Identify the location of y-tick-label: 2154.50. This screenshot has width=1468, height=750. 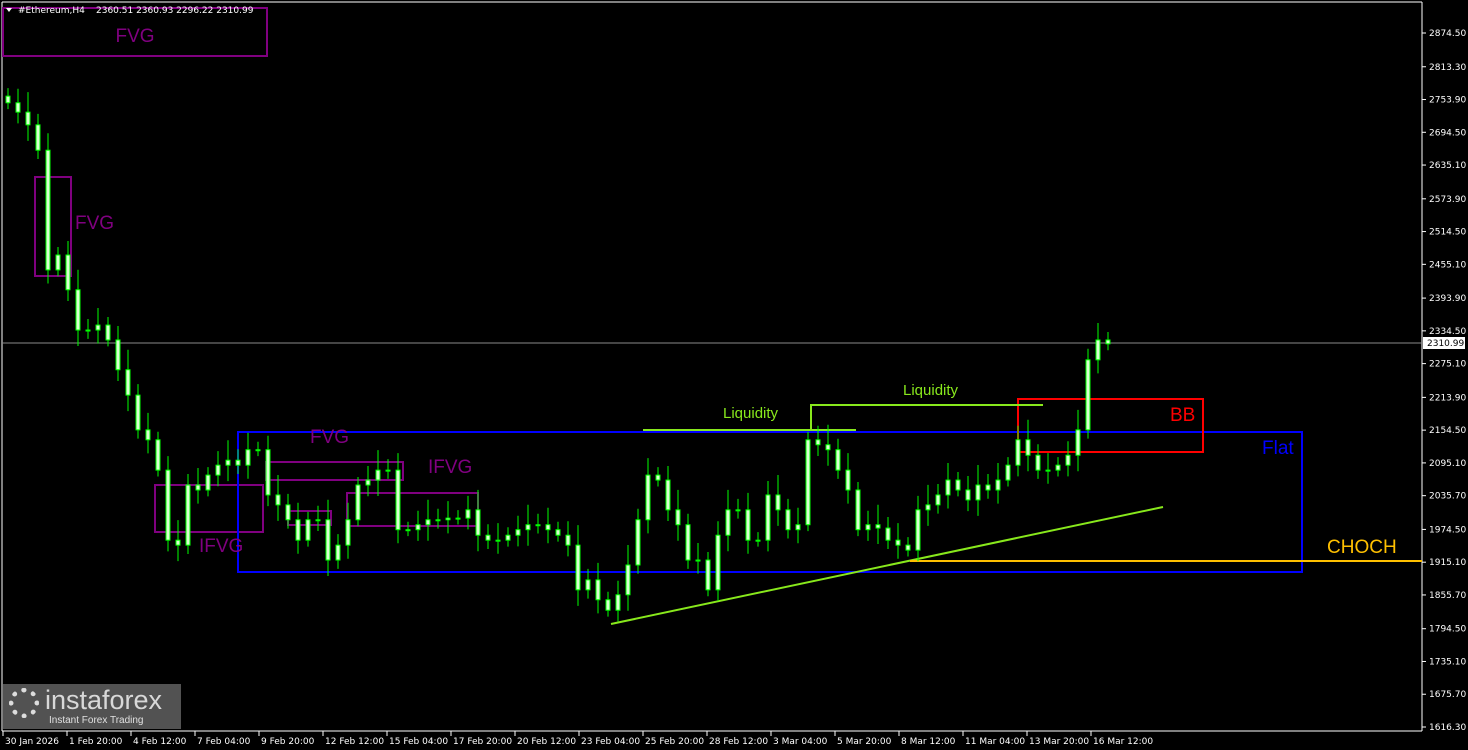
(1447, 431).